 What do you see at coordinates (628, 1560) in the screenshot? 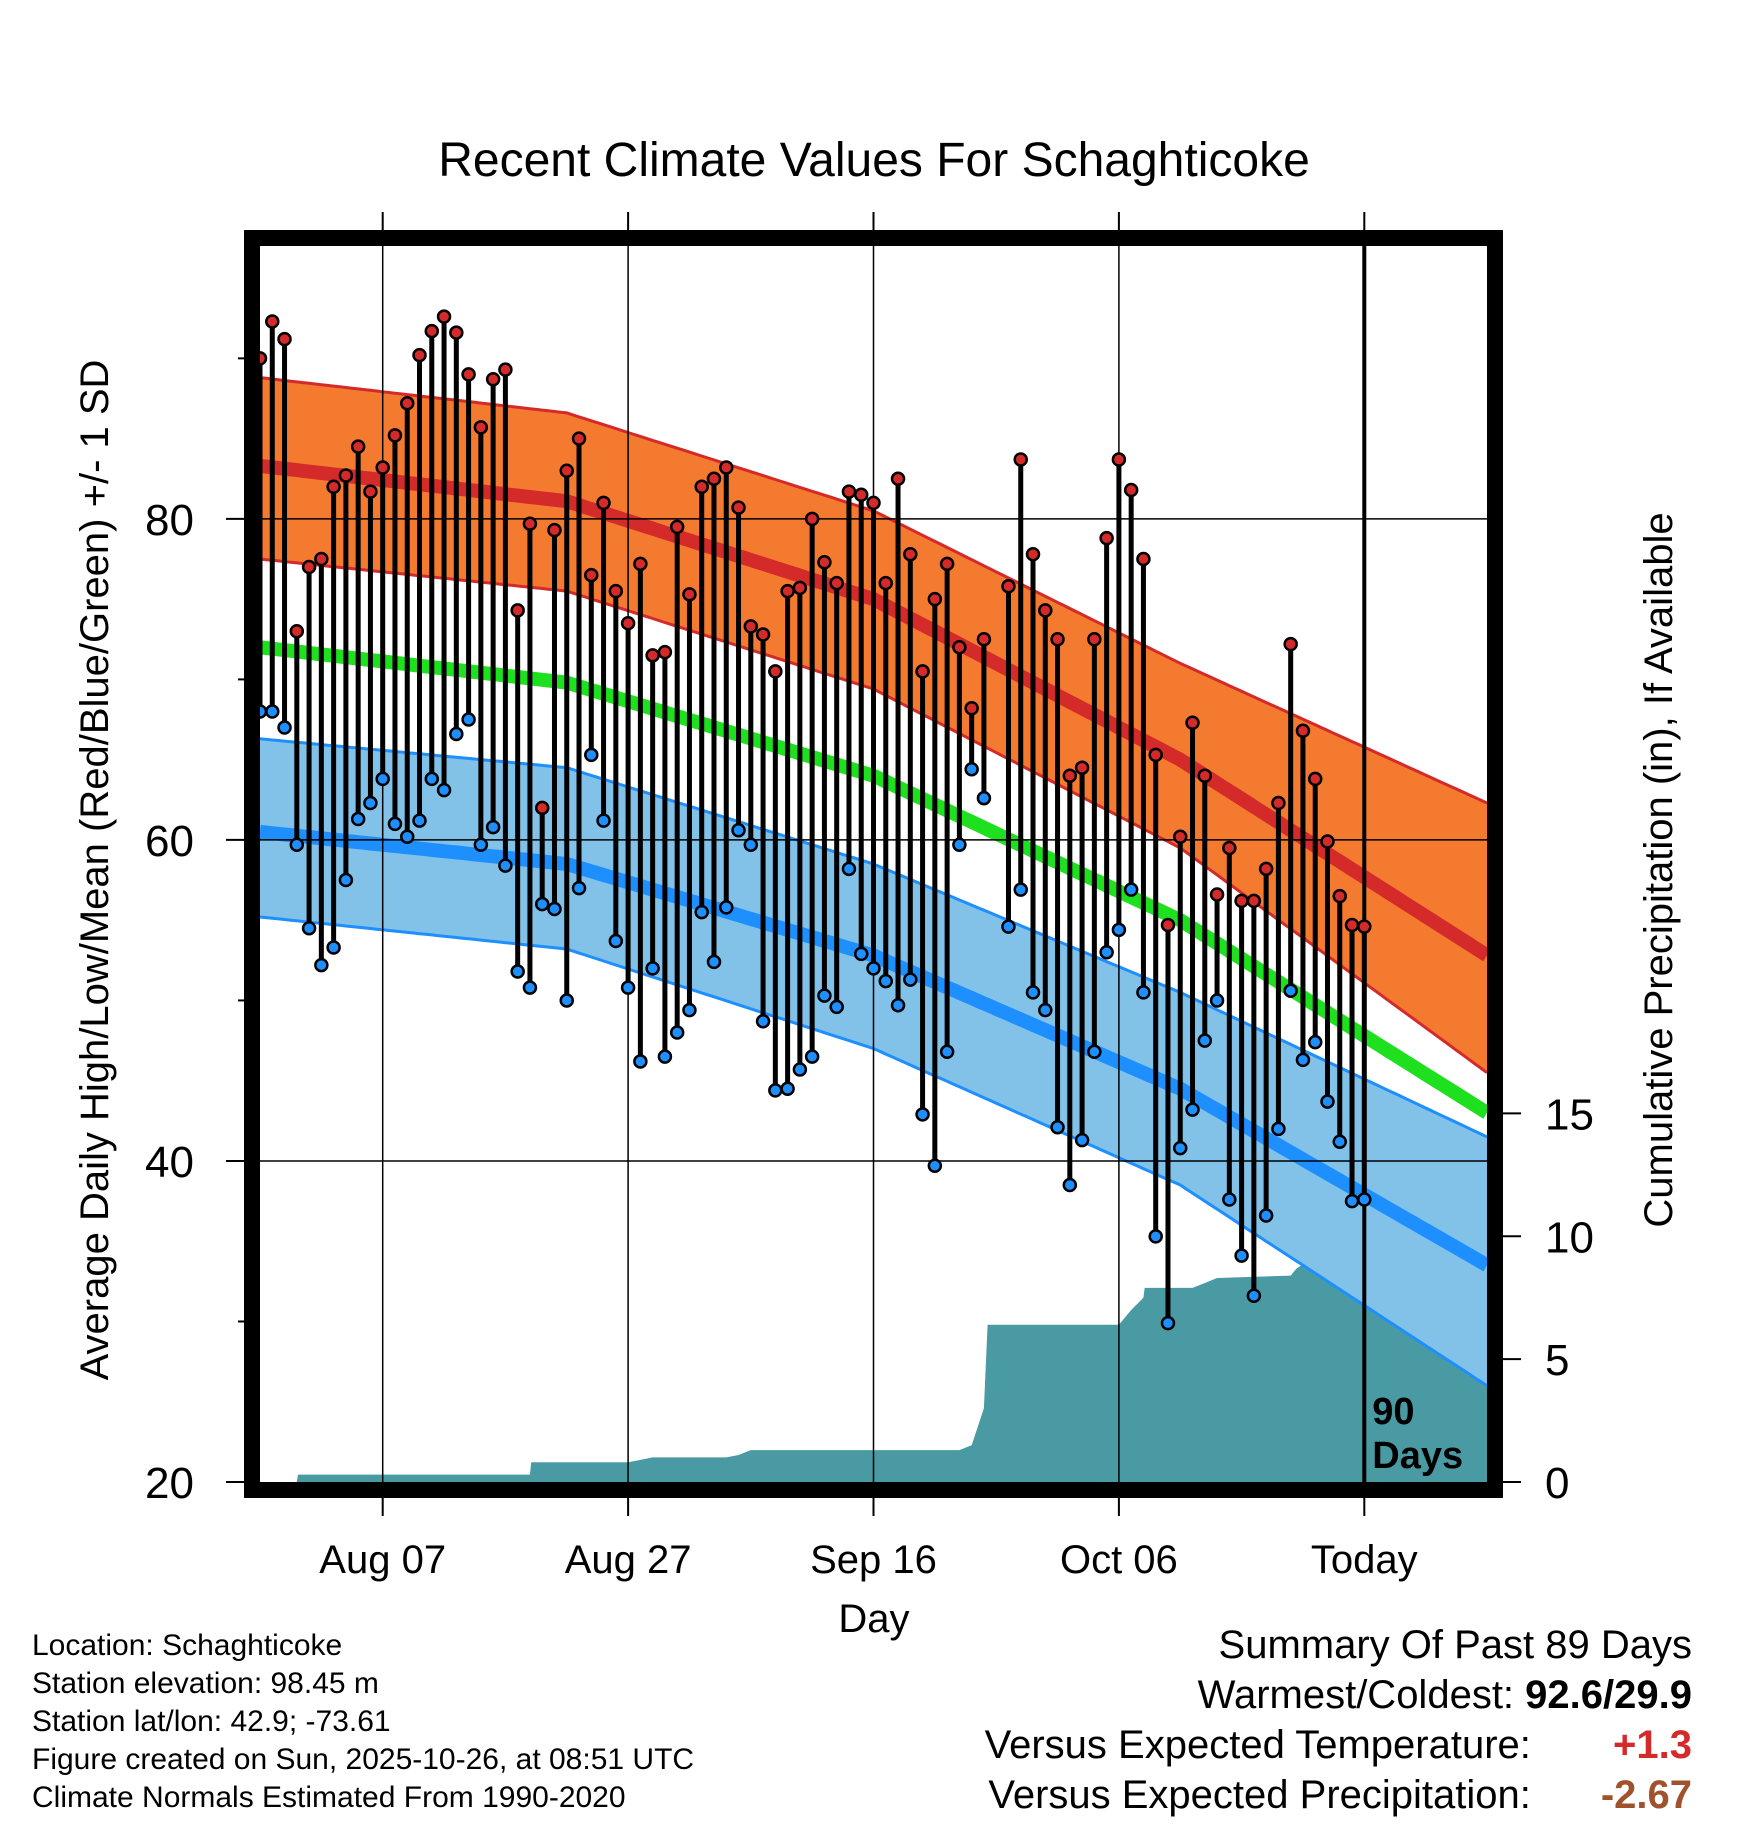
I see `x-tick-label: Aug 27` at bounding box center [628, 1560].